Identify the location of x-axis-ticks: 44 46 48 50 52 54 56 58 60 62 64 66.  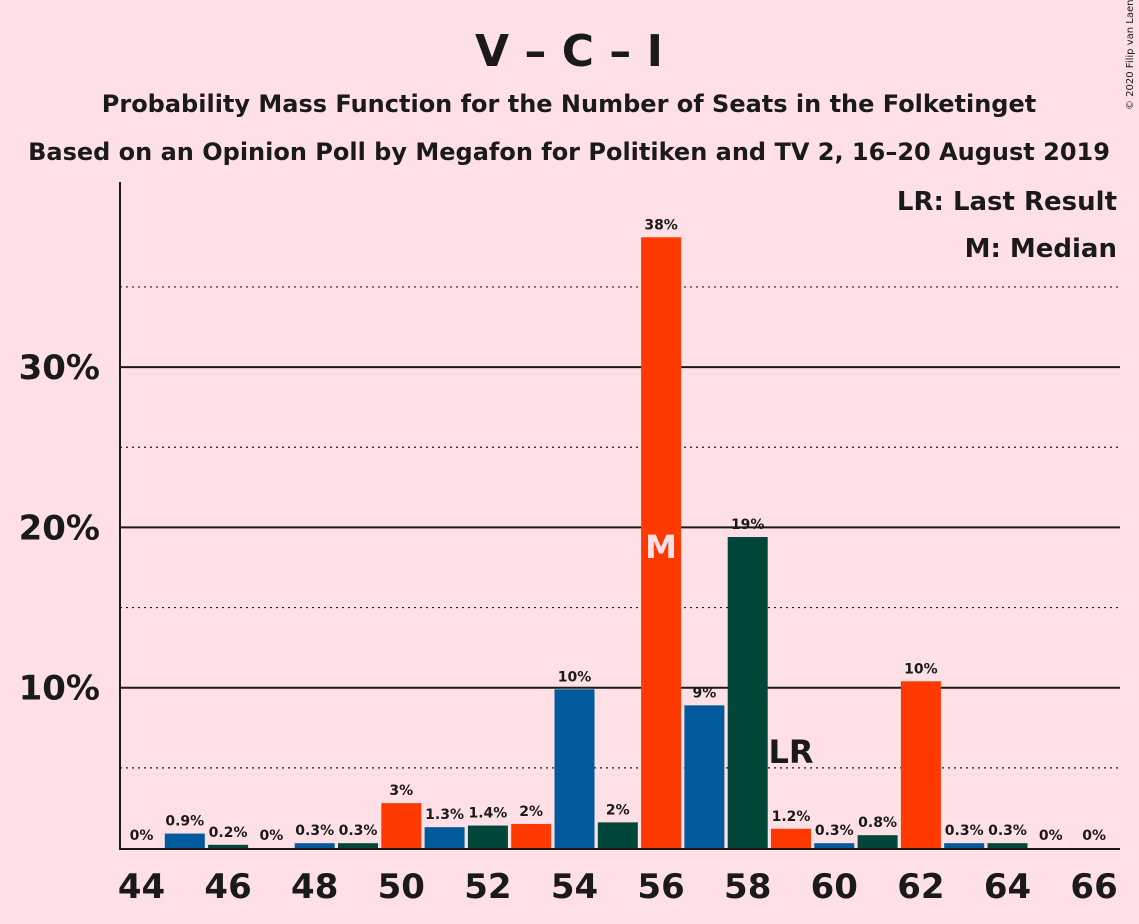
(618, 887).